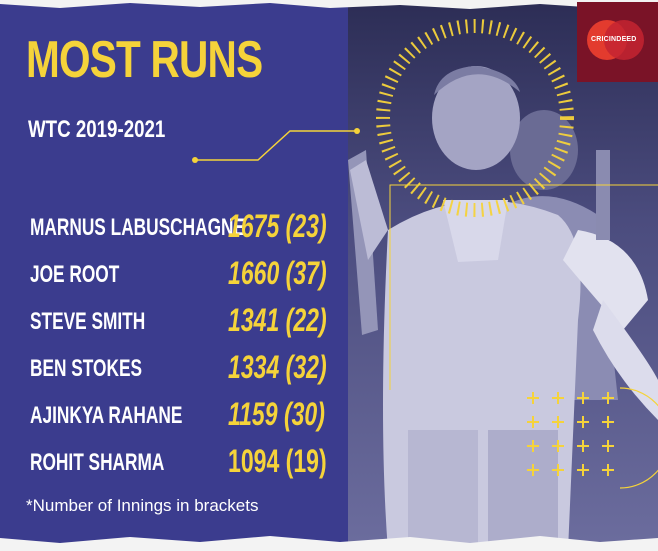  What do you see at coordinates (106, 415) in the screenshot?
I see `player-name: AJINKYA RAHANE` at bounding box center [106, 415].